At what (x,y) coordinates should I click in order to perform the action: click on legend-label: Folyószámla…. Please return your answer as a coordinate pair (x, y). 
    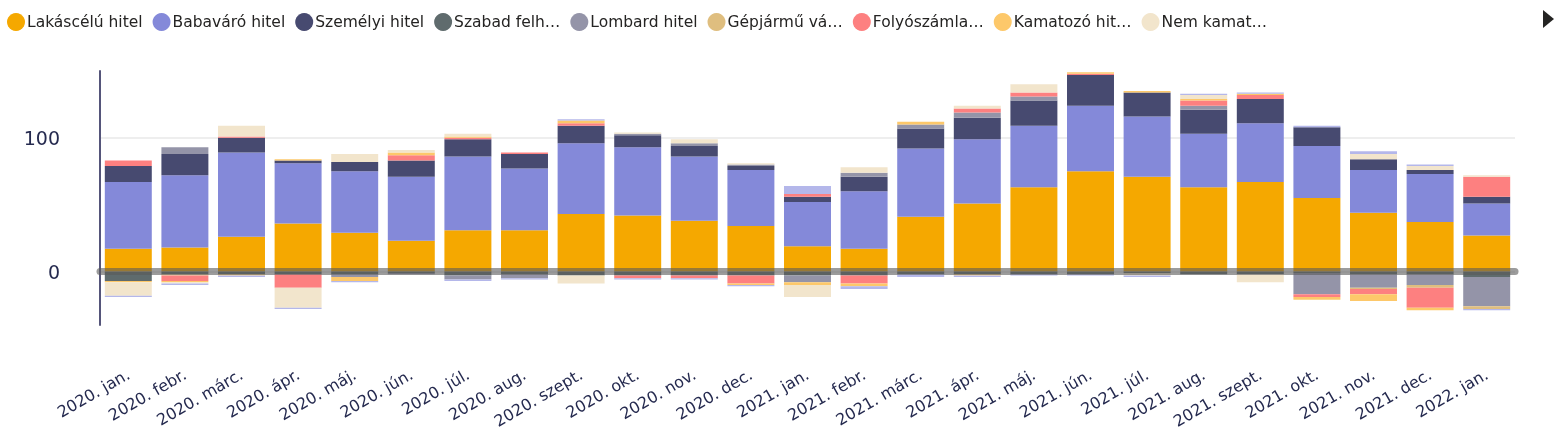
    Looking at the image, I should click on (928, 22).